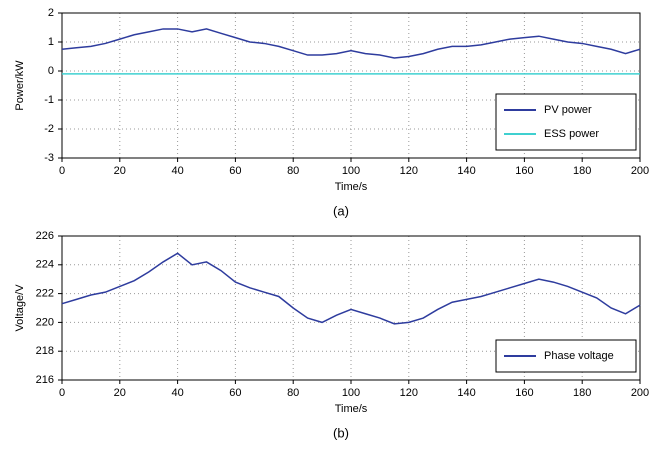  I want to click on legend-label: PV power, so click(568, 110).